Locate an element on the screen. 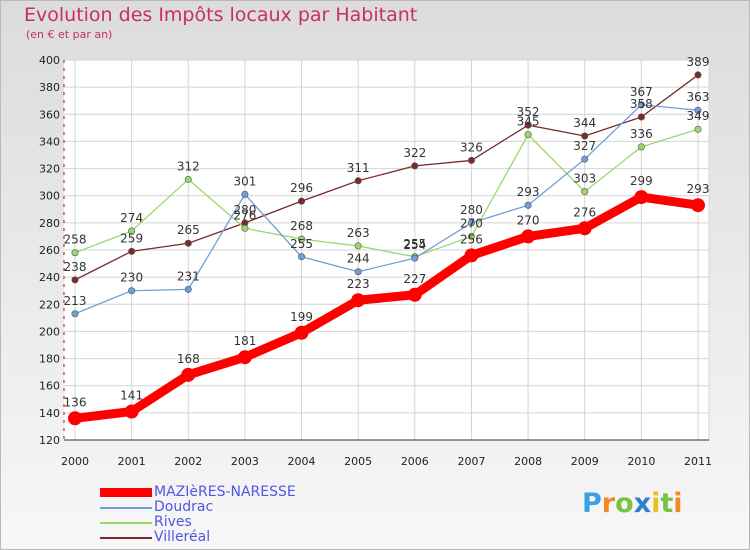 The image size is (750, 550). y-tick-label: 340 is located at coordinates (49, 141).